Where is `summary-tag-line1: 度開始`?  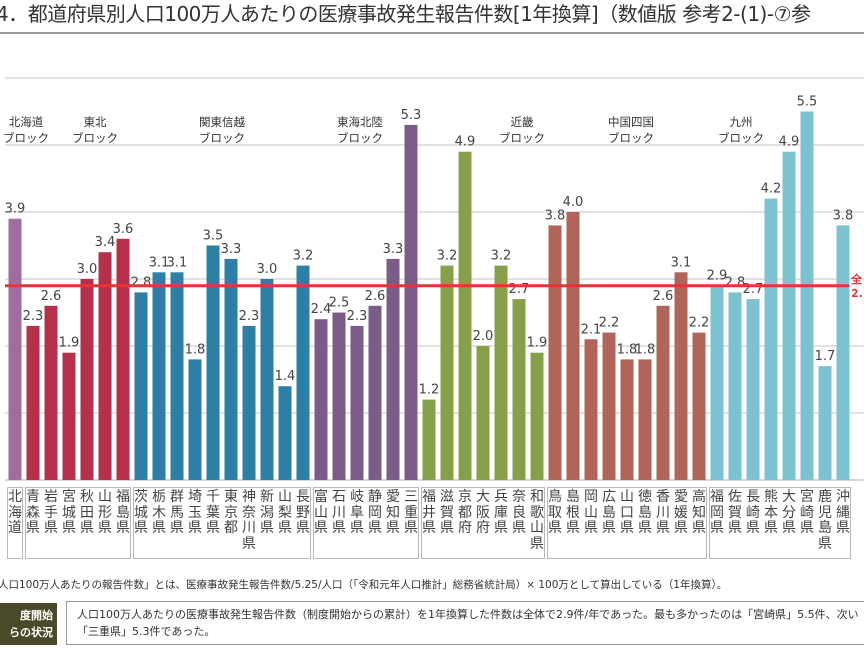 summary-tag-line1: 度開始 is located at coordinates (36, 615).